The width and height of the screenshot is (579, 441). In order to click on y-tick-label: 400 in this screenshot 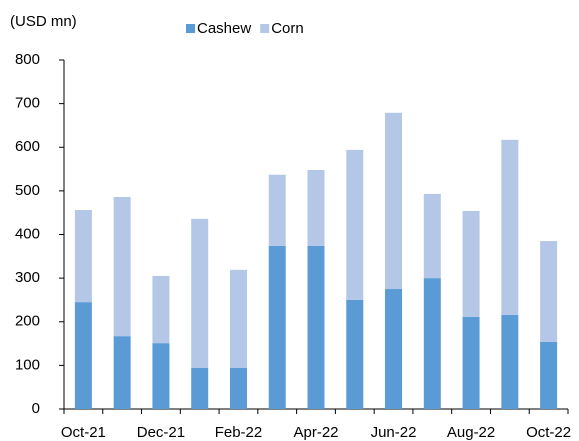, I will do `click(27, 233)`.